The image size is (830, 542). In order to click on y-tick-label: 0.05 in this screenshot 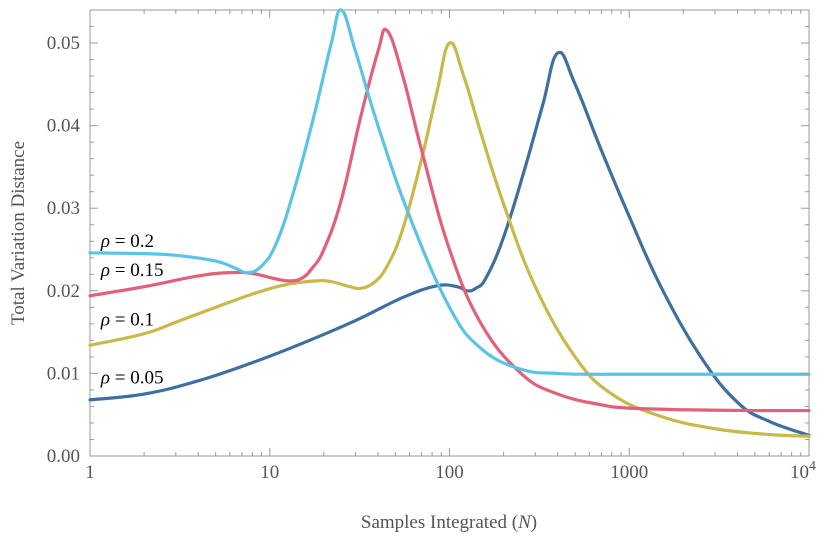, I will do `click(63, 43)`.